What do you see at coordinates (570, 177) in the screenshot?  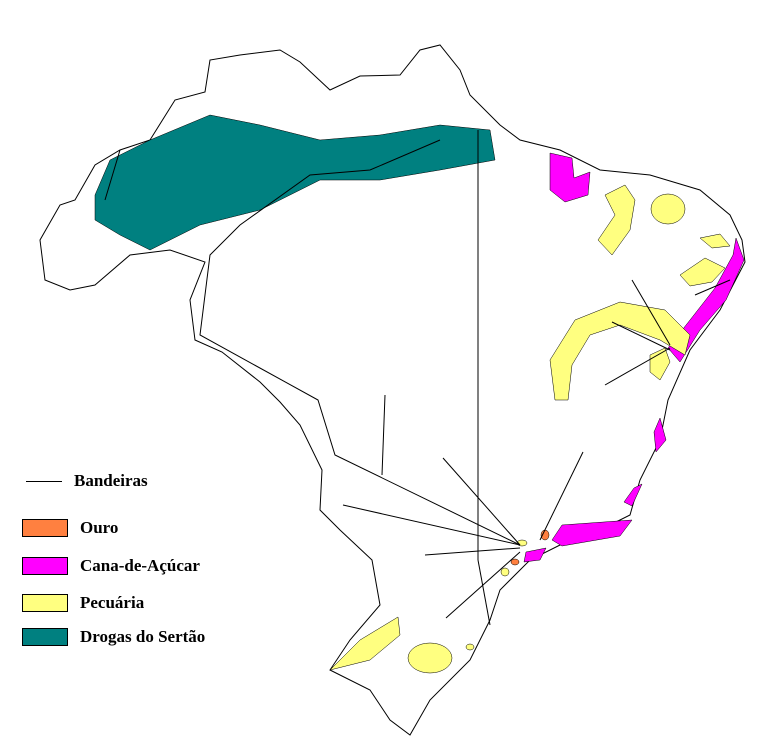 I see `cana-maranhao` at bounding box center [570, 177].